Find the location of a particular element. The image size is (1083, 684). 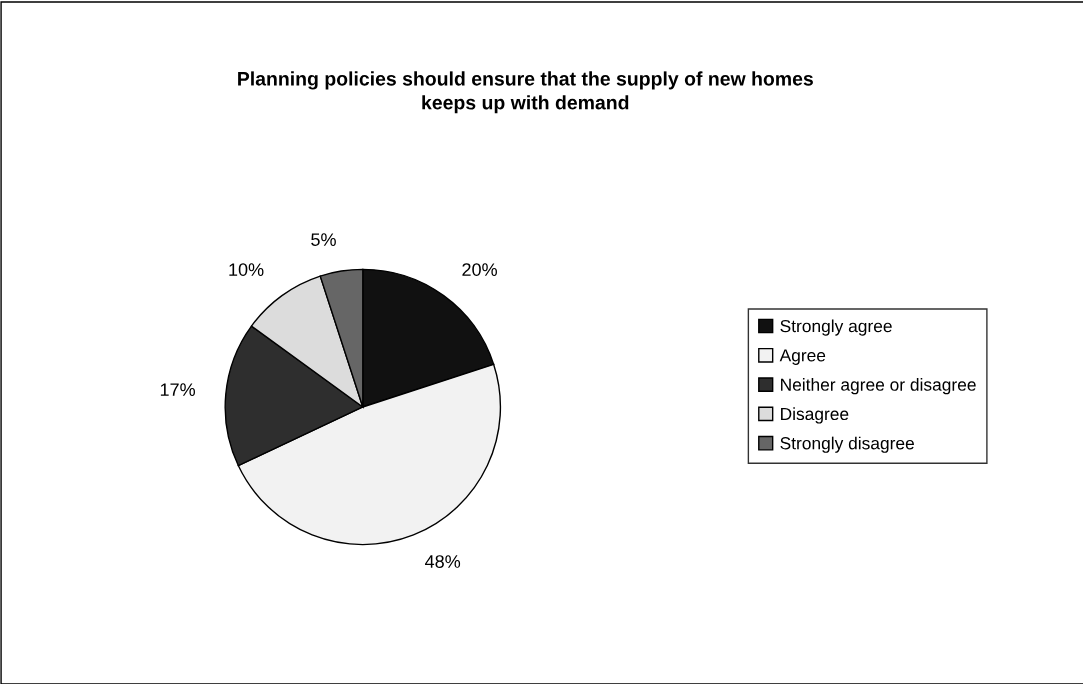

legend-label: Strongly agree is located at coordinates (836, 327).